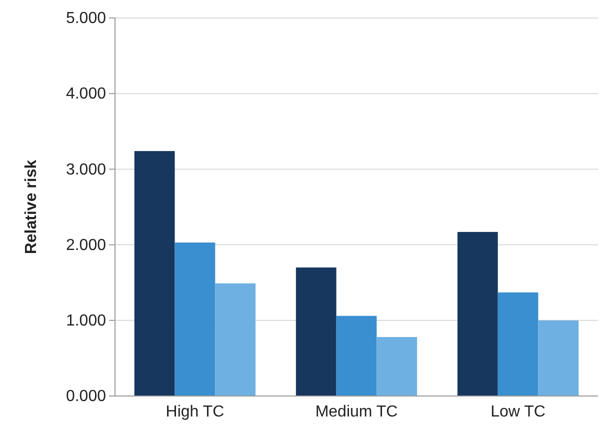 This screenshot has width=600, height=433. I want to click on x-tick-label: Low TC, so click(518, 412).